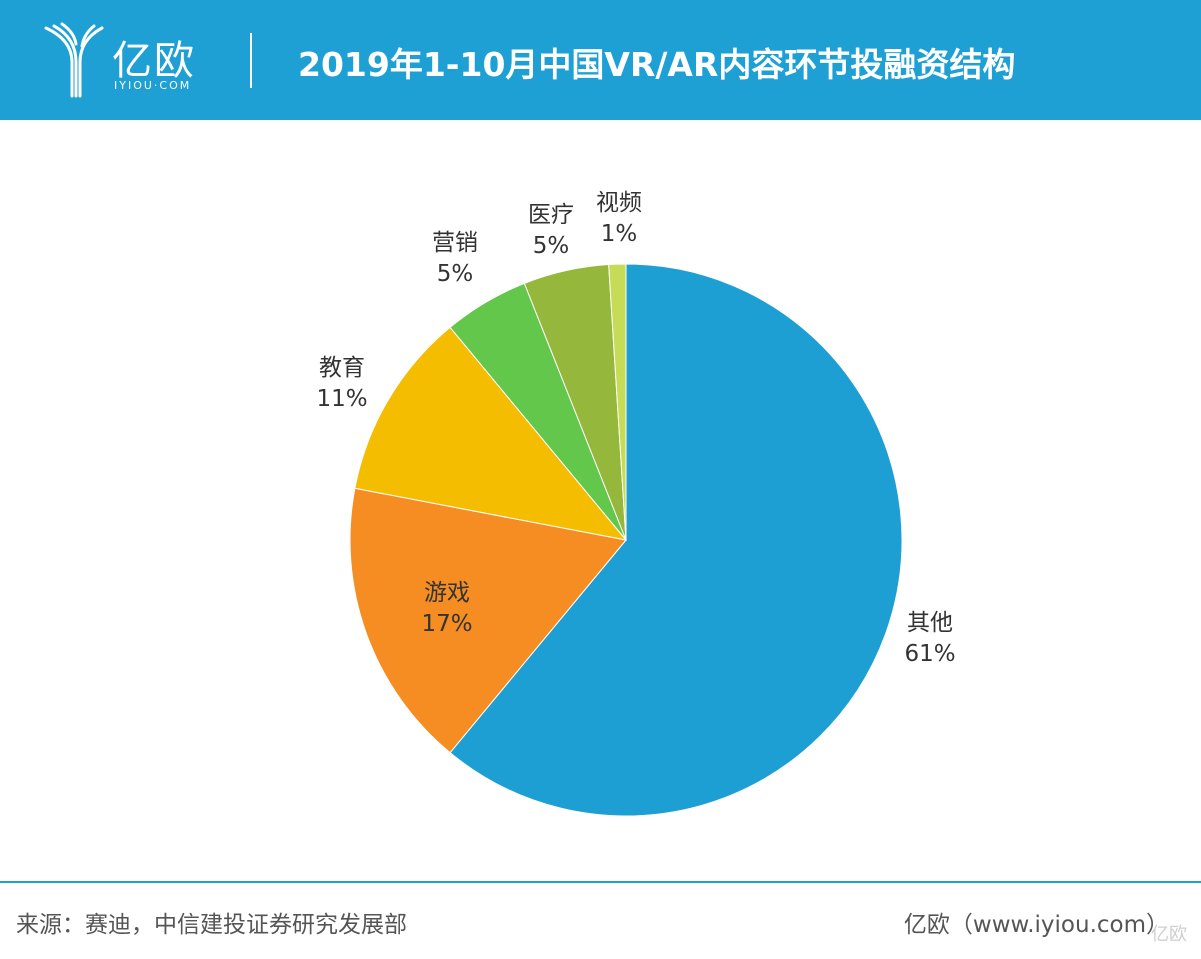 This screenshot has width=1201, height=959. I want to click on slice-category-label: 营销, so click(455, 243).